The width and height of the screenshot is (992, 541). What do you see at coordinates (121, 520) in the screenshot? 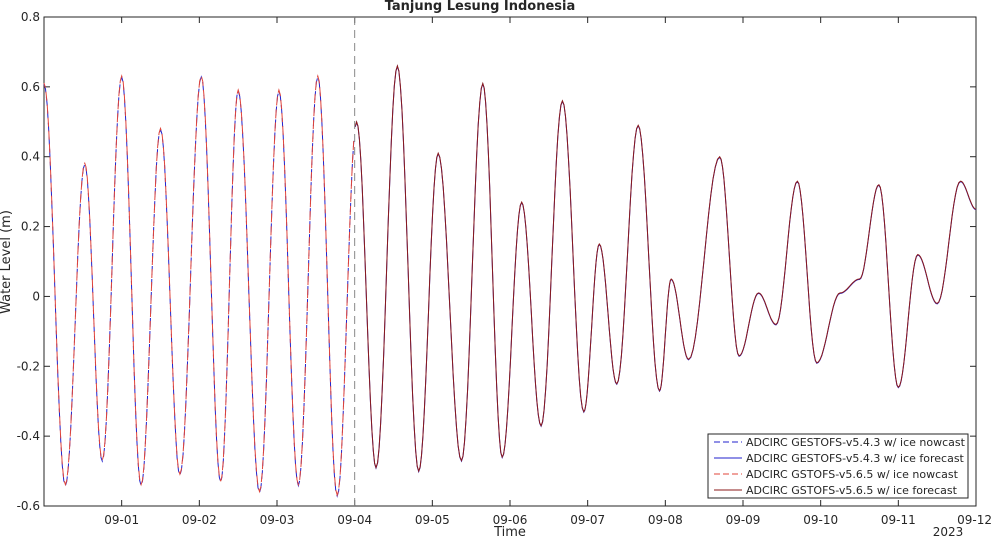
I see `x-tick-label: 09-01` at bounding box center [121, 520].